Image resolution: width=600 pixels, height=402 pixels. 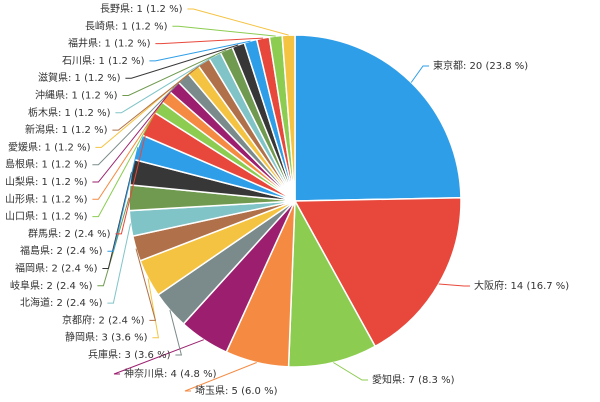 What do you see at coordinates (76, 95) in the screenshot?
I see `slice-label: 沖縄県: 1 (1.2 %)` at bounding box center [76, 95].